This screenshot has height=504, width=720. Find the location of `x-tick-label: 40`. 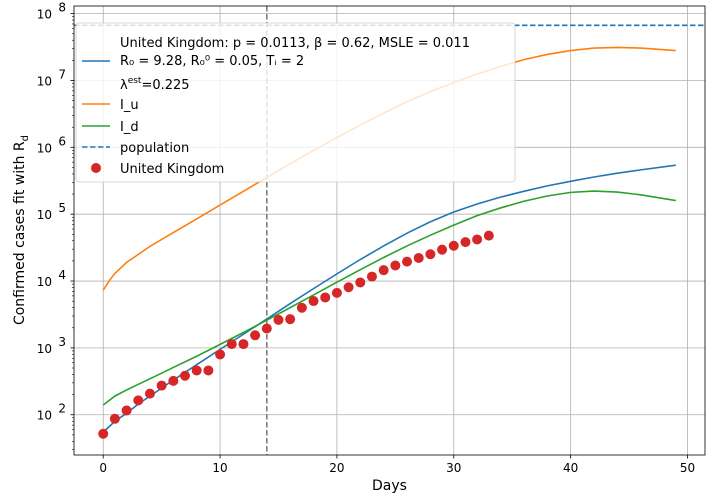

x-tick-label: 40 is located at coordinates (570, 468).